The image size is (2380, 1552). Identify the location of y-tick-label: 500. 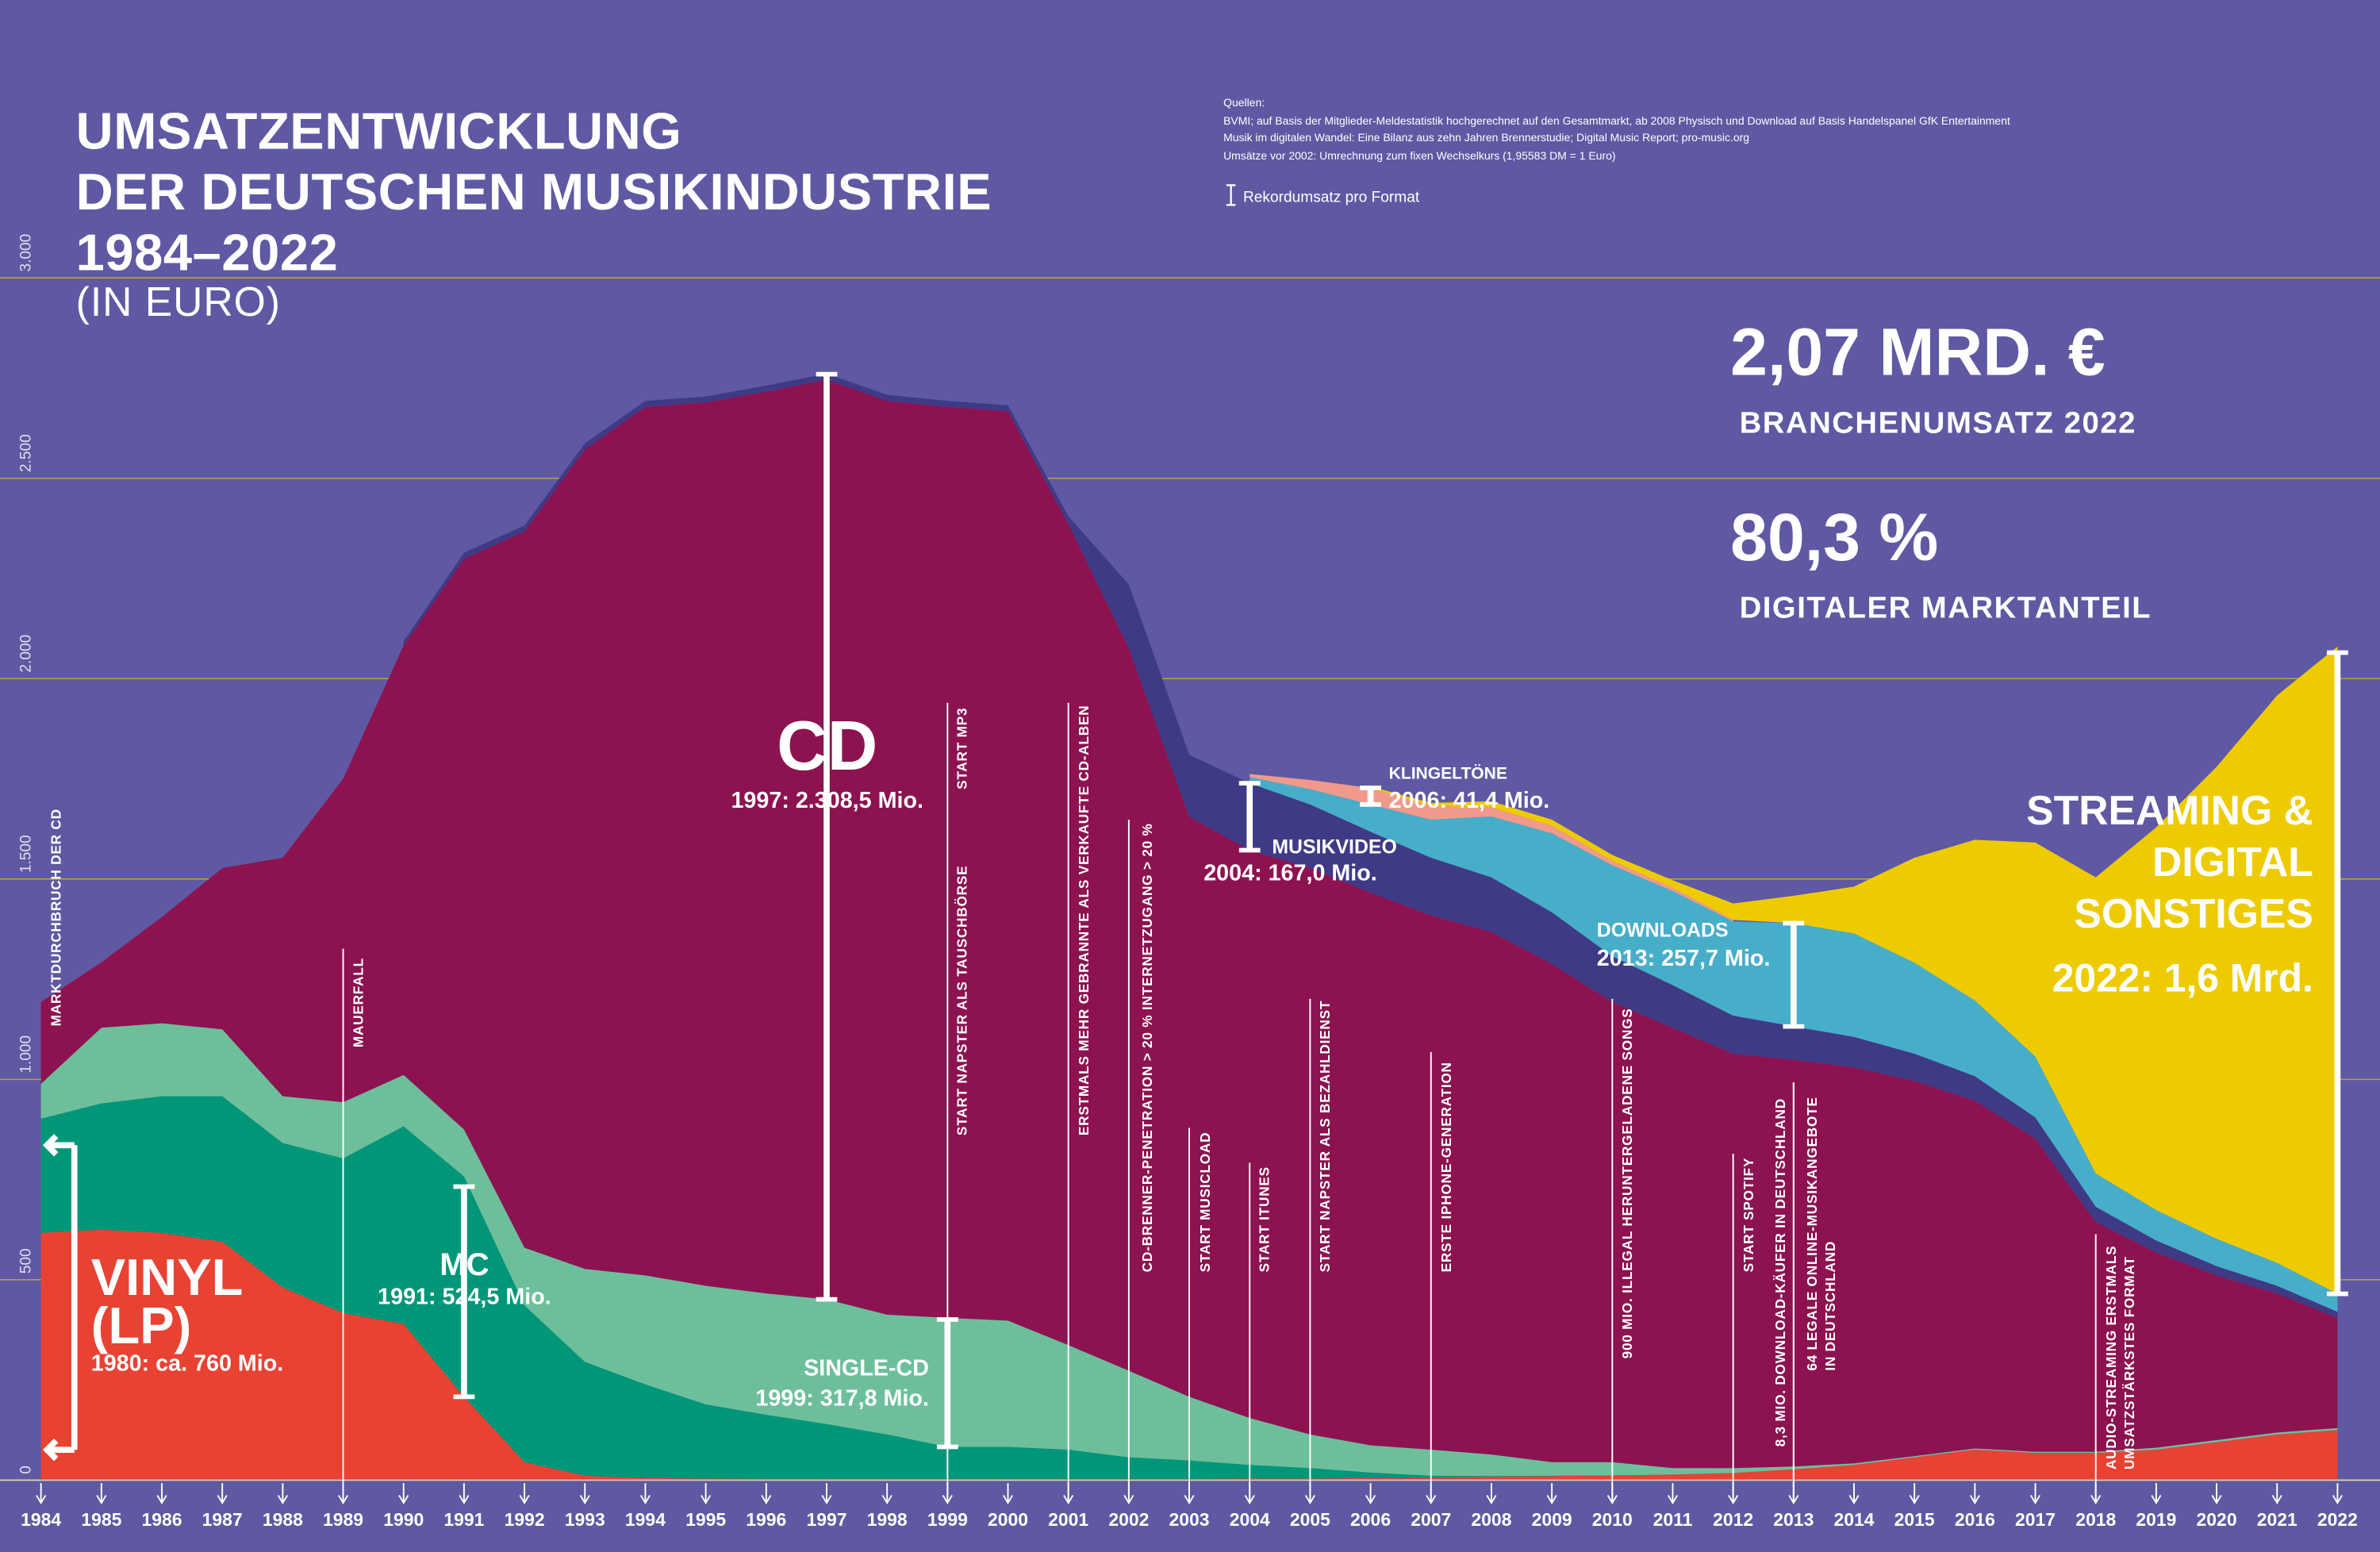
(25, 1260).